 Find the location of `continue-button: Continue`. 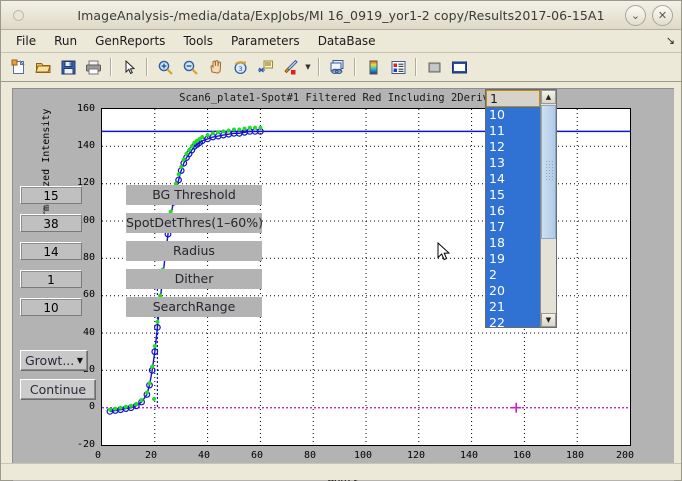

continue-button: Continue is located at coordinates (58, 389).